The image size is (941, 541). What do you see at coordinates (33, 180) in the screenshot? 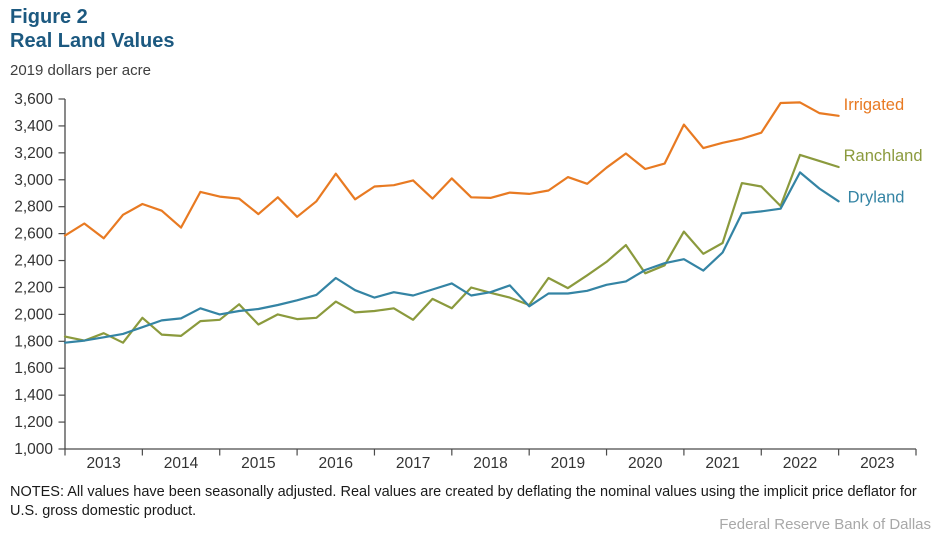
I see `y-axis-tick-label: 3,000` at bounding box center [33, 180].